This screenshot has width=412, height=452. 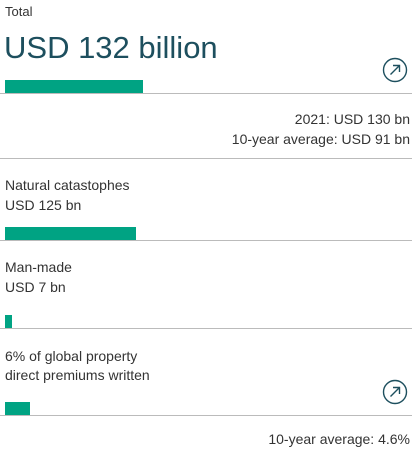 I want to click on item-value: USD 7 bn, so click(x=35, y=287).